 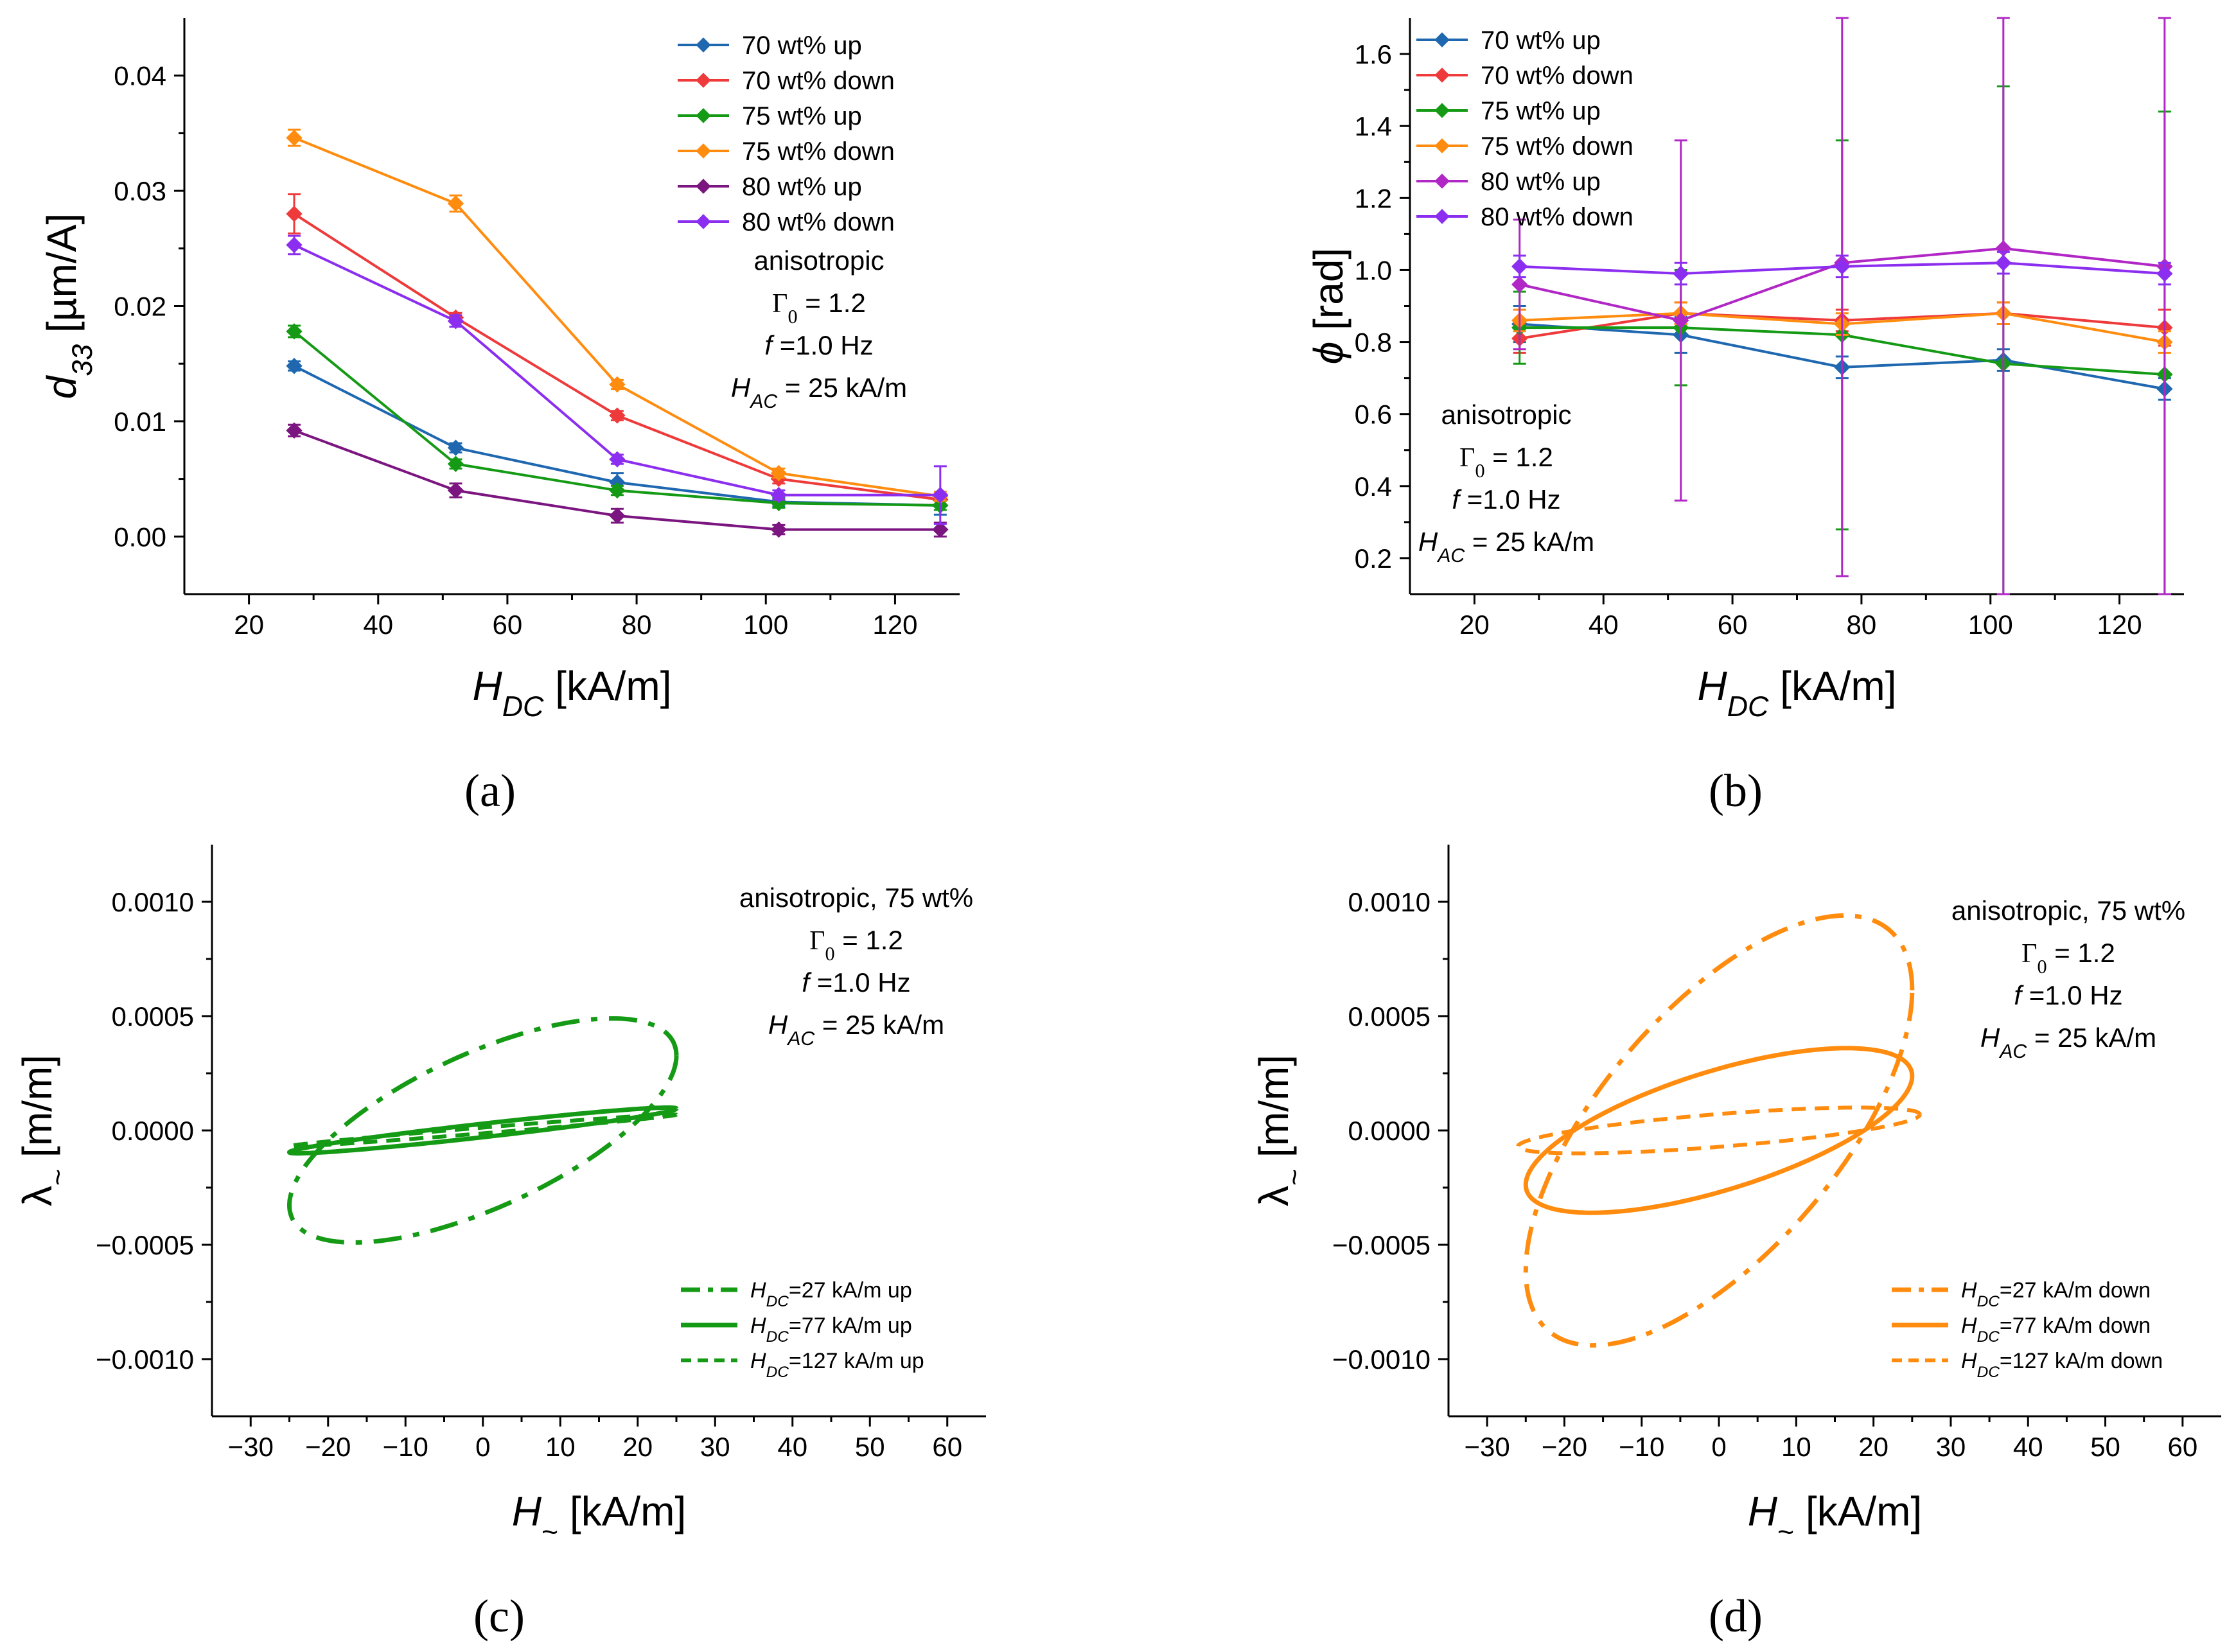 I want to click on y-tick-label: 0.0000, so click(x=153, y=1131).